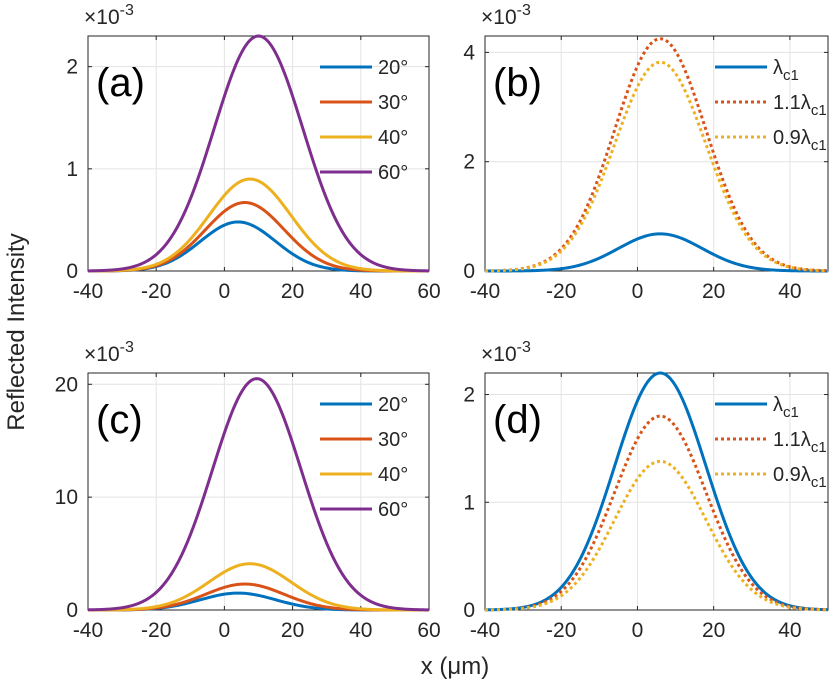 The height and width of the screenshot is (684, 830). Describe the element at coordinates (66, 497) in the screenshot. I see `y-tick-label: 10` at that location.